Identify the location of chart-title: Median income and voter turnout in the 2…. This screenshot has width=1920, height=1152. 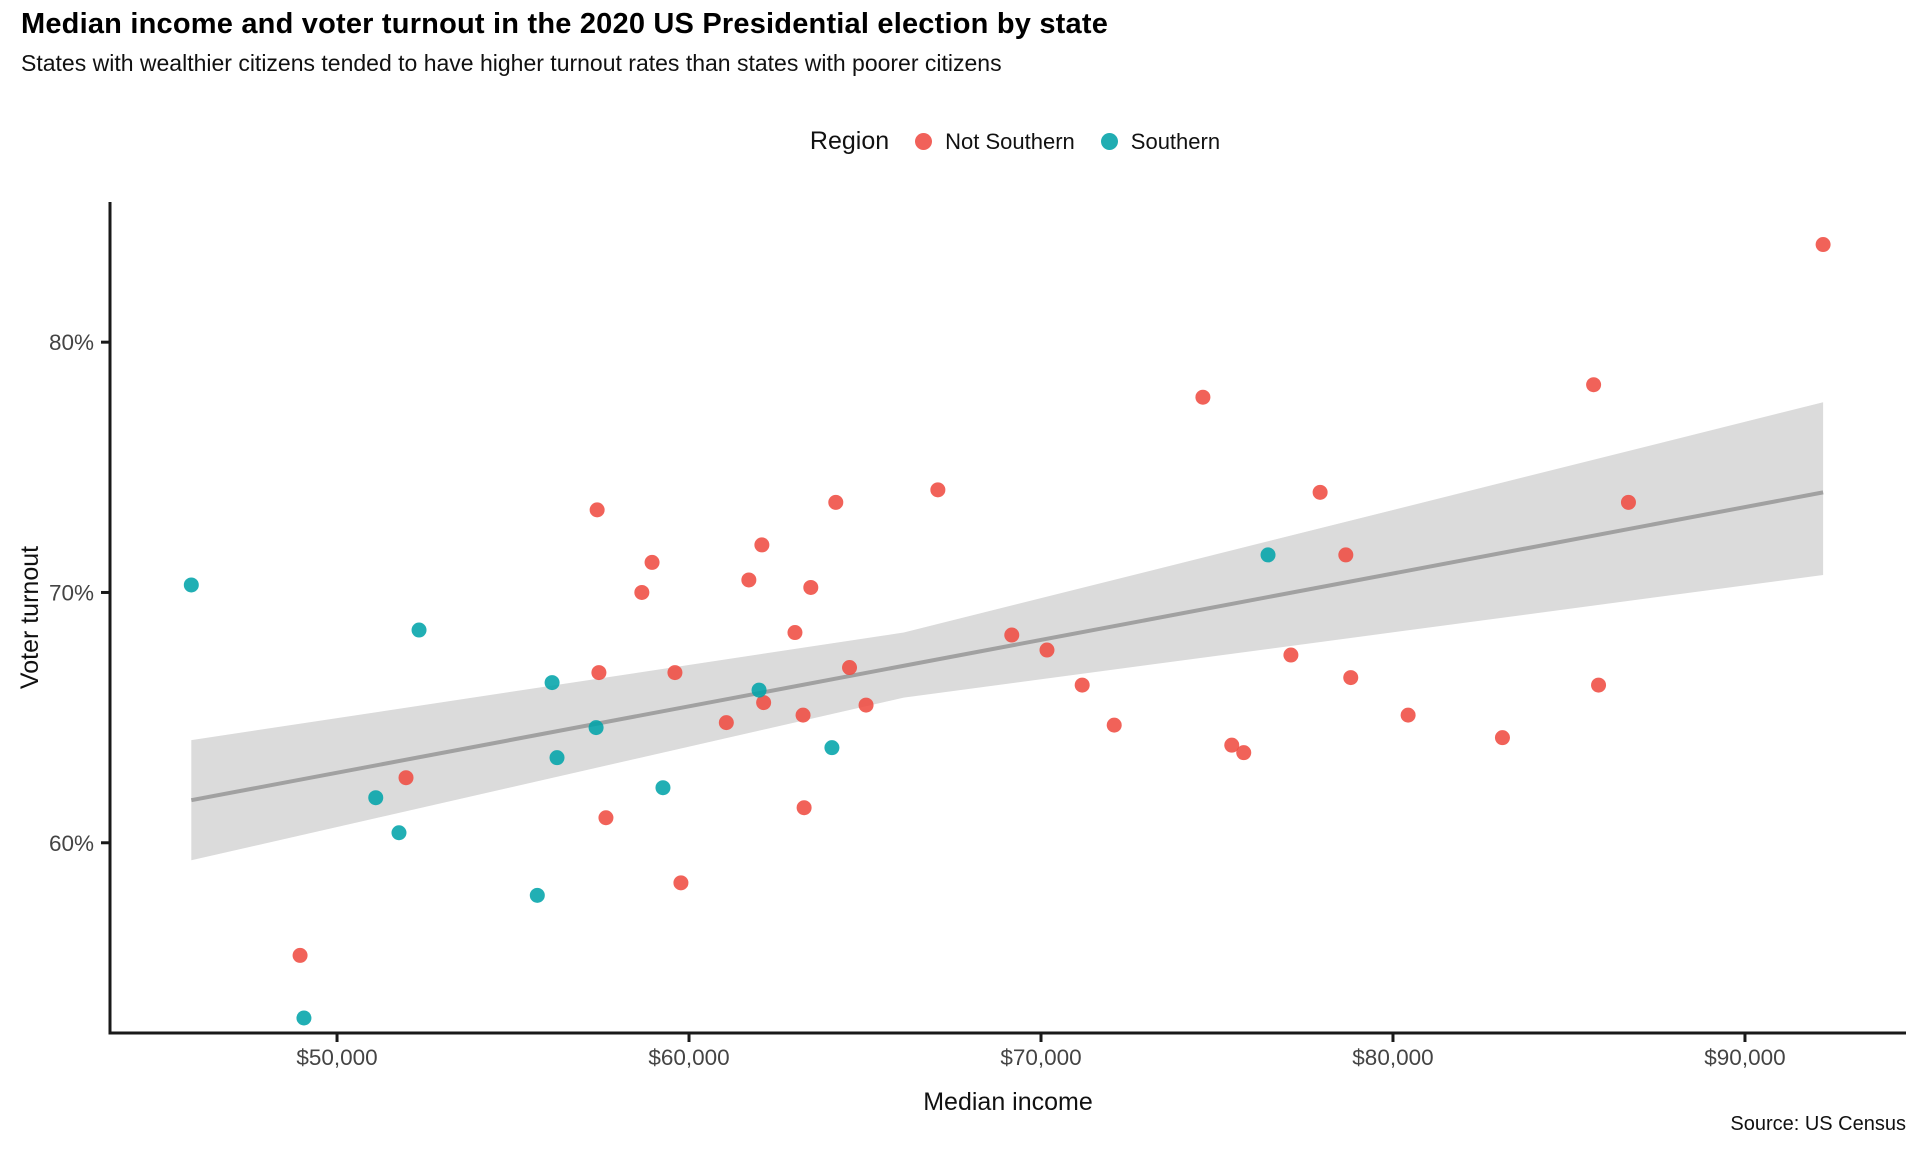
(565, 24).